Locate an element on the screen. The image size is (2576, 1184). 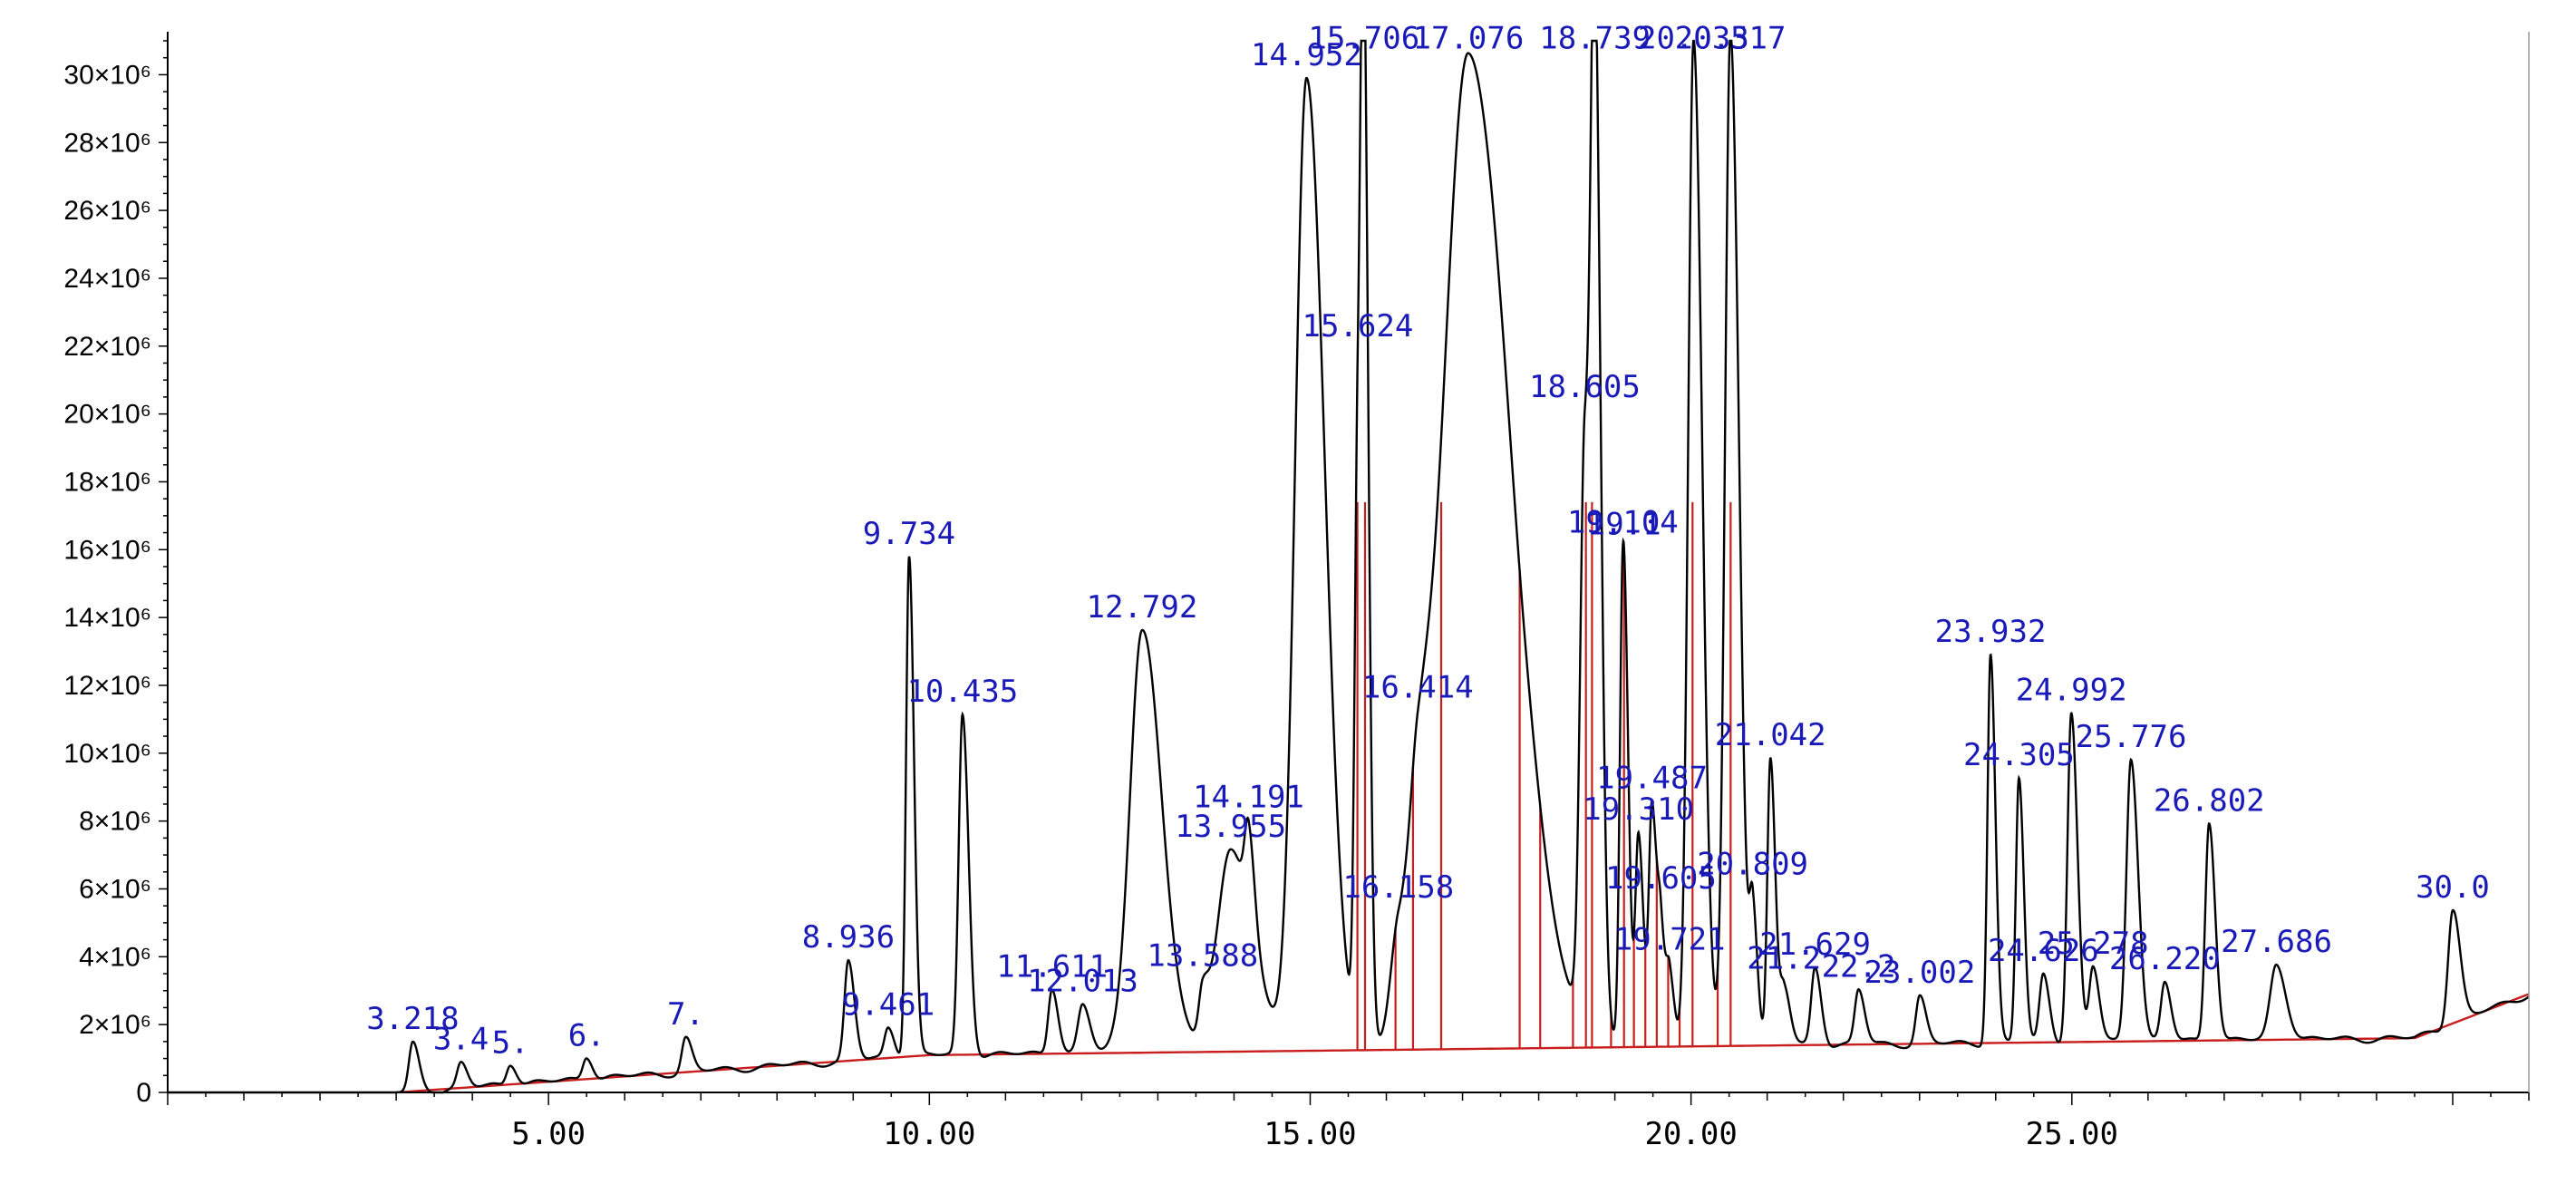
peak-label: 19.1 is located at coordinates (1624, 524).